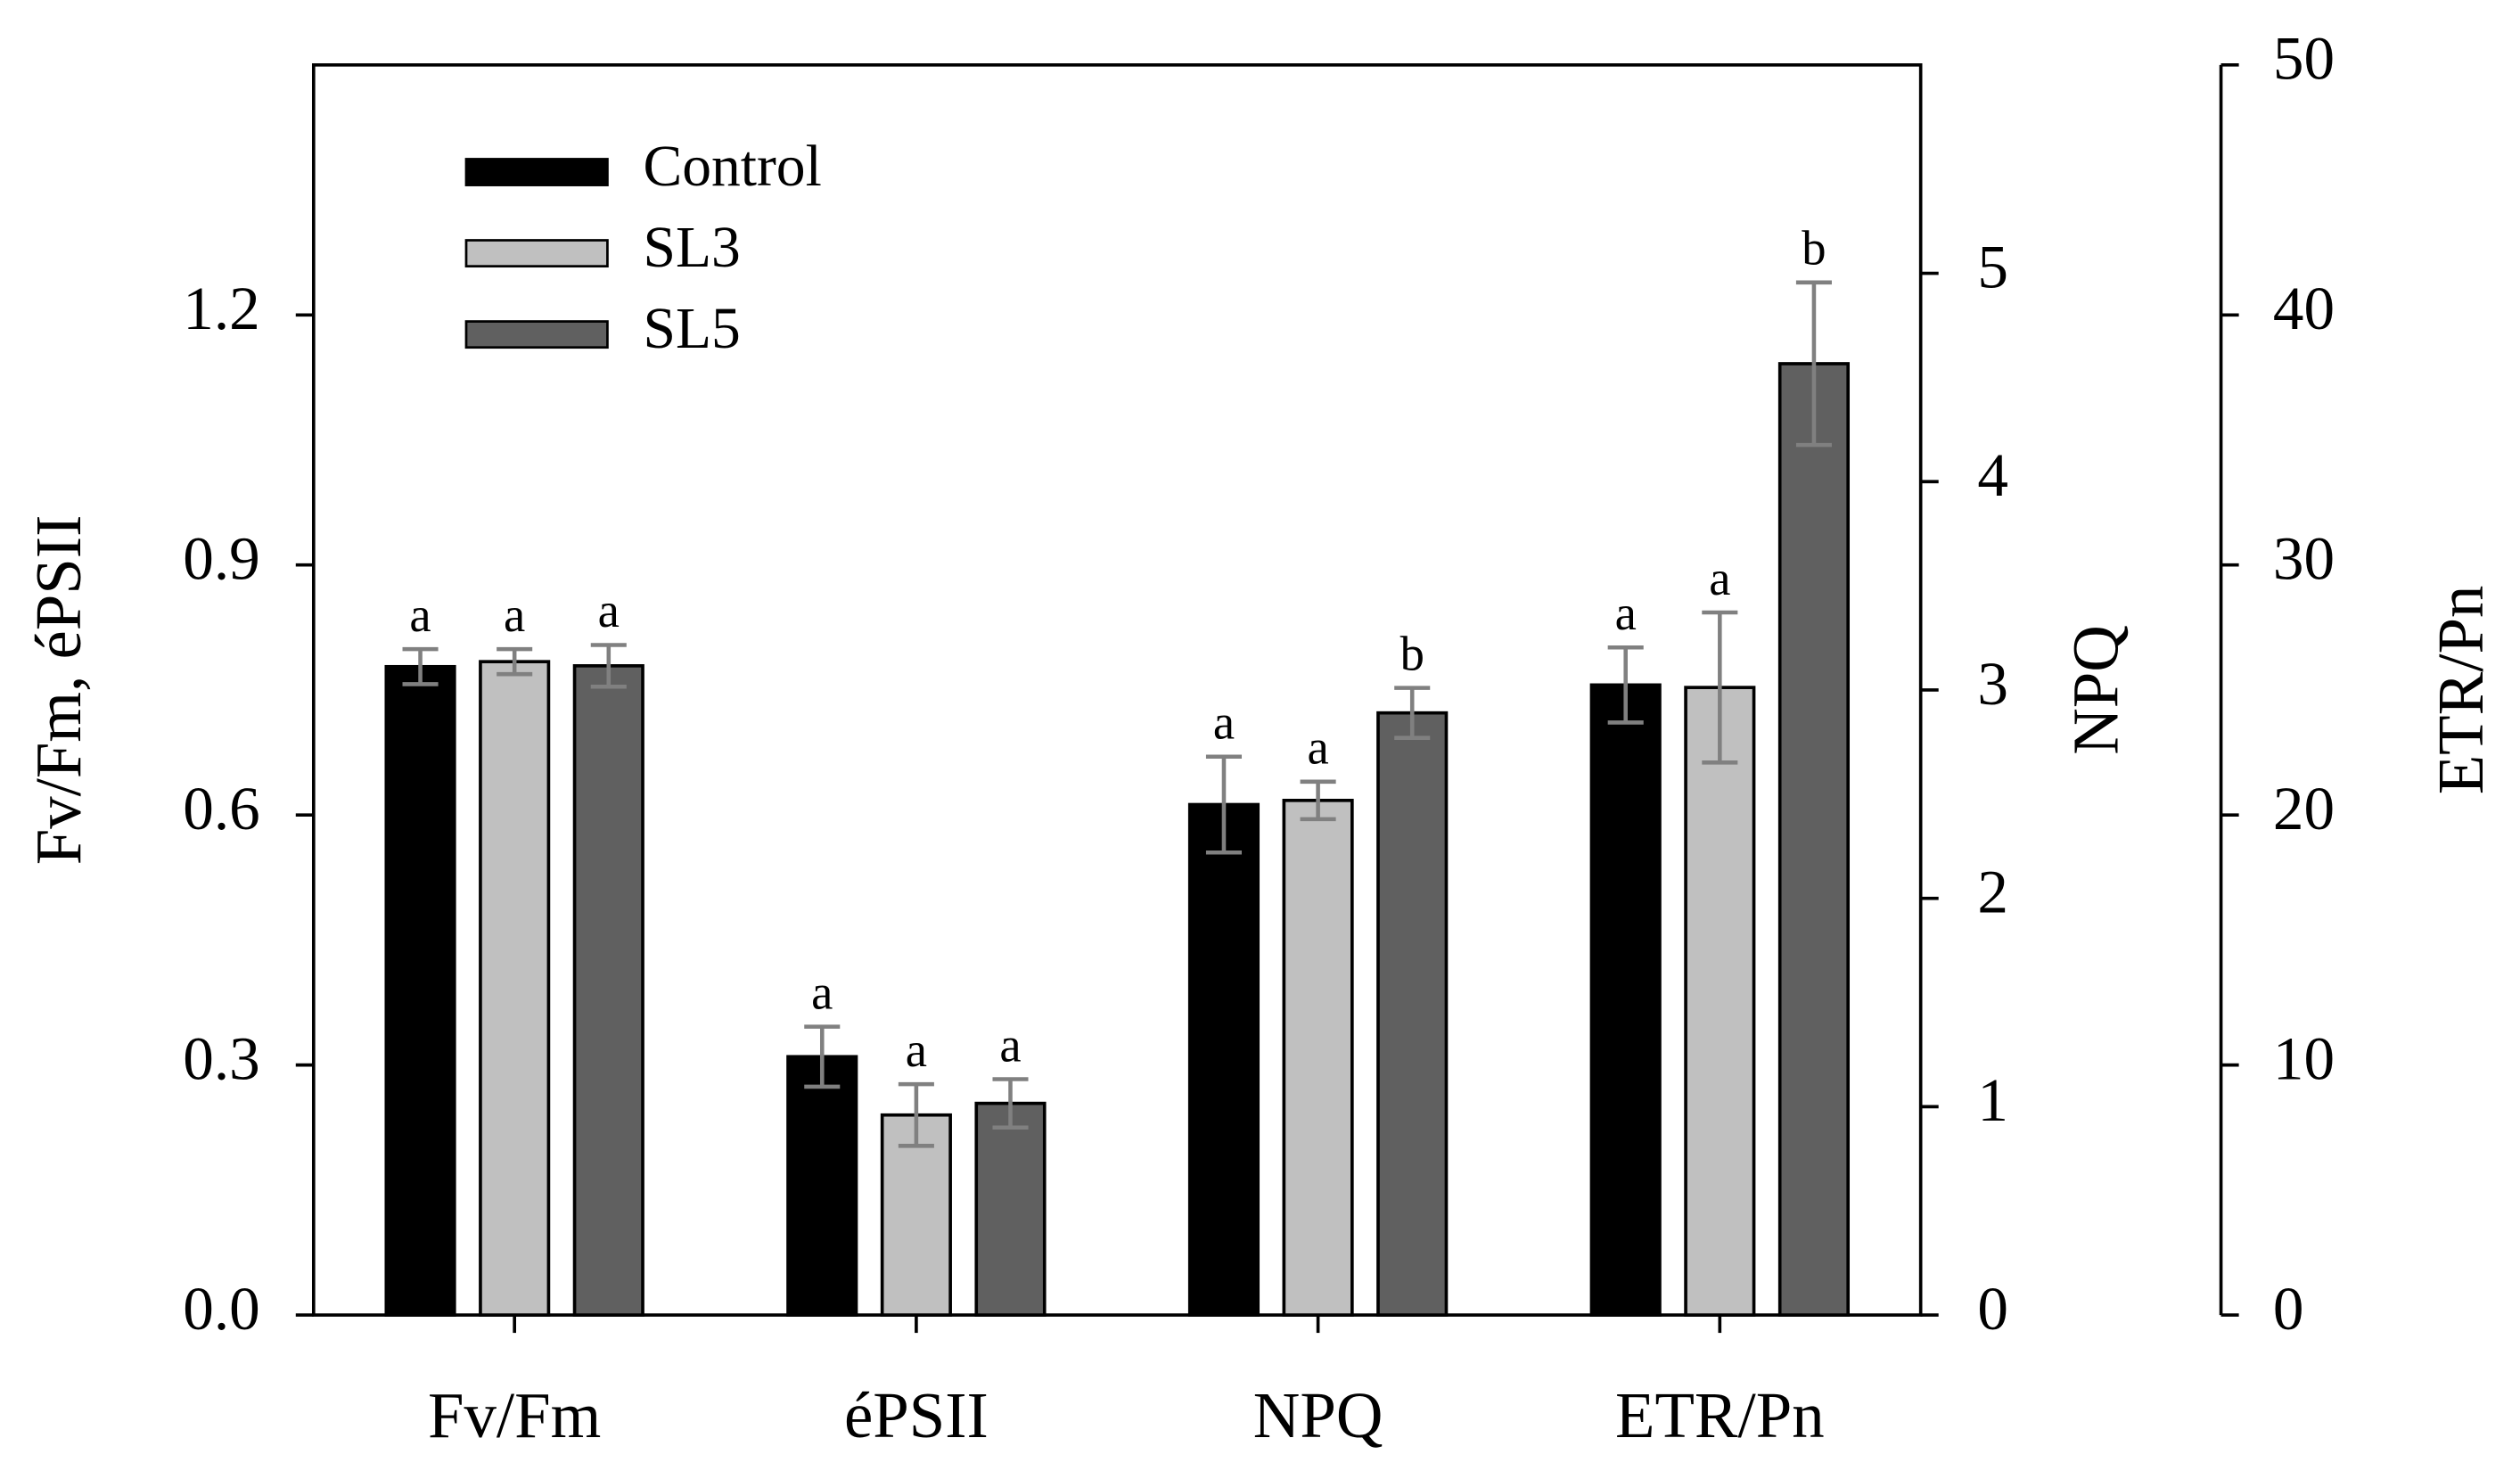  Describe the element at coordinates (1318, 1415) in the screenshot. I see `x-tick-label: NPQ` at that location.